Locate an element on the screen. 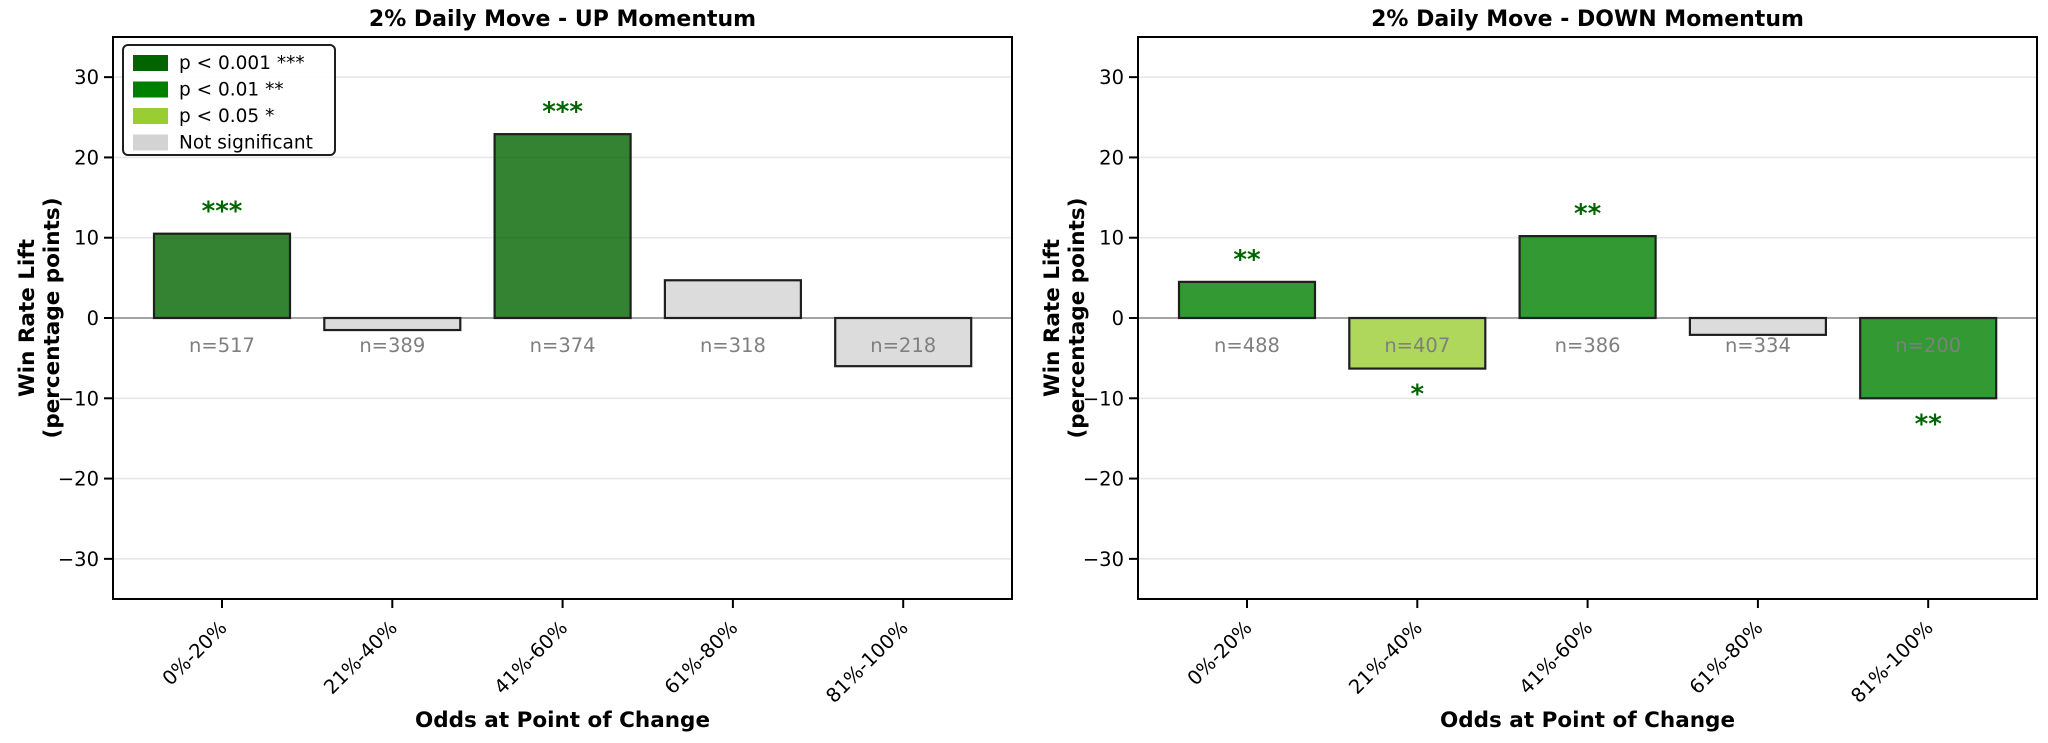 This screenshot has width=2048, height=743. chart-title: 2% Daily Move - UP Momentum is located at coordinates (562, 19).